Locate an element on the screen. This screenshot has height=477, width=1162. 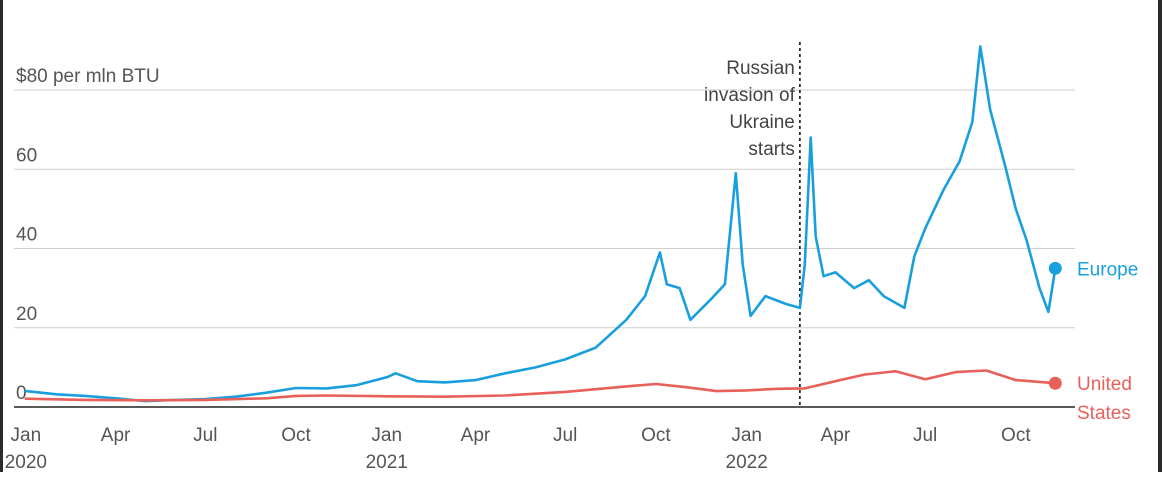
x-tick-label-10: Jul is located at coordinates (925, 435).